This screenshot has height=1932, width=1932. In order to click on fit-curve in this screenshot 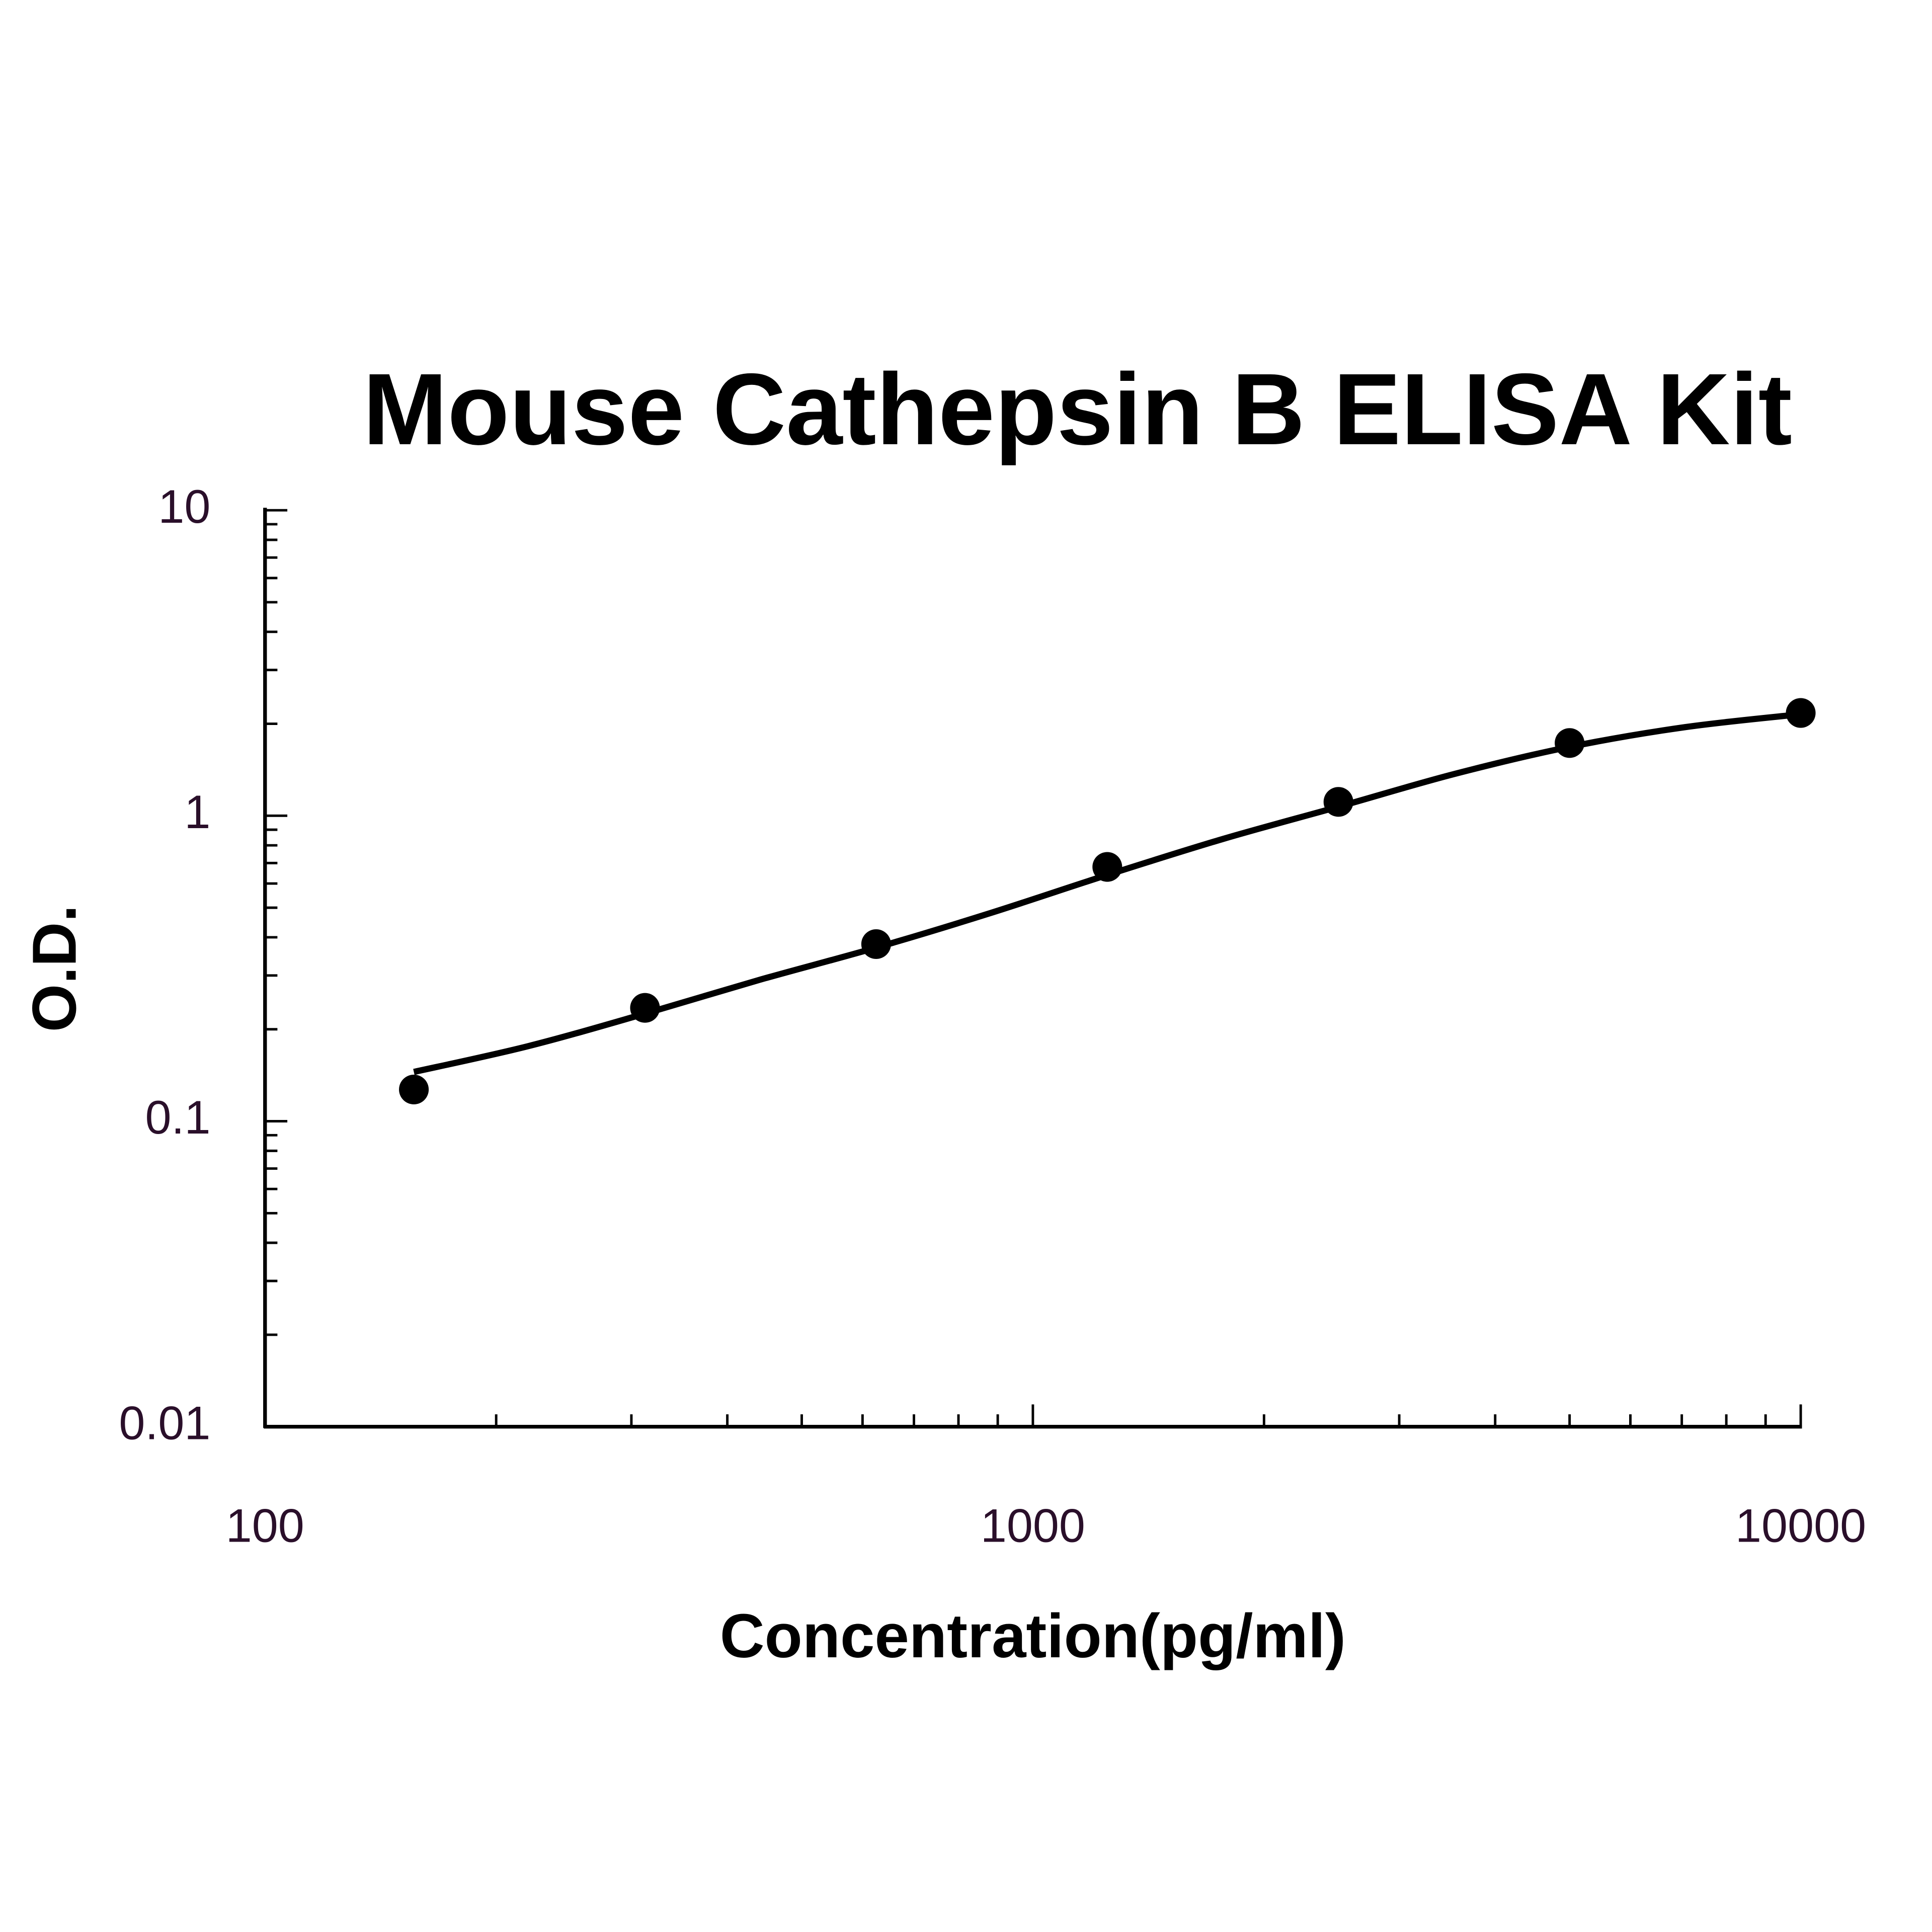, I will do `click(1107, 893)`.